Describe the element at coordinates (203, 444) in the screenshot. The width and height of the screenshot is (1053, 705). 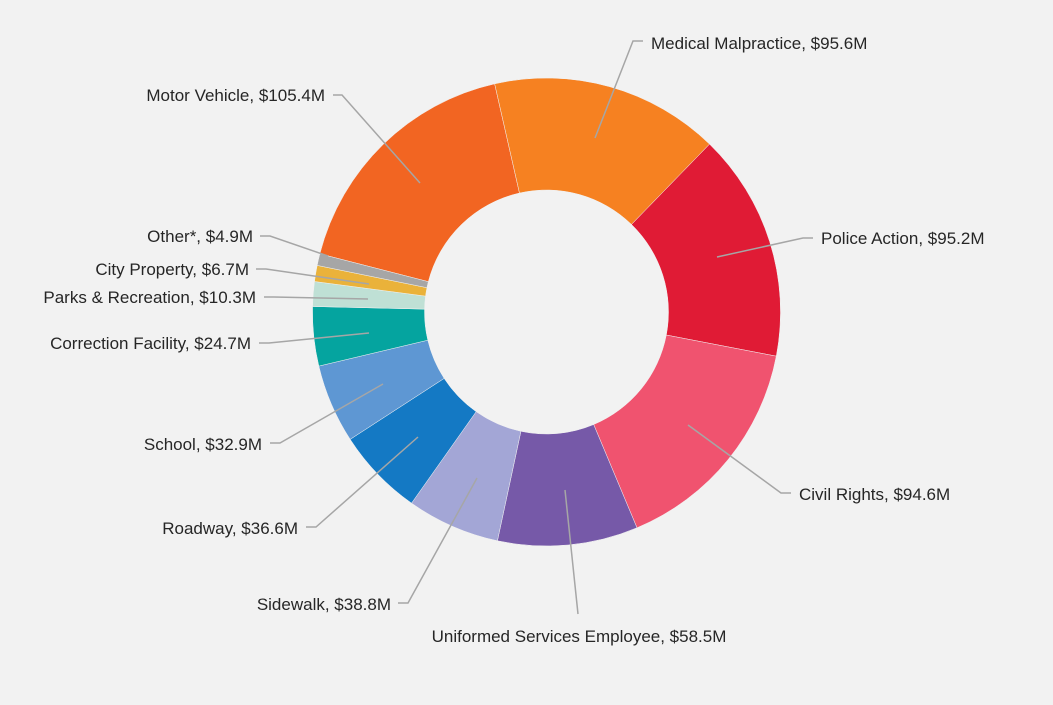
I see `data-label: School, $32.9M` at that location.